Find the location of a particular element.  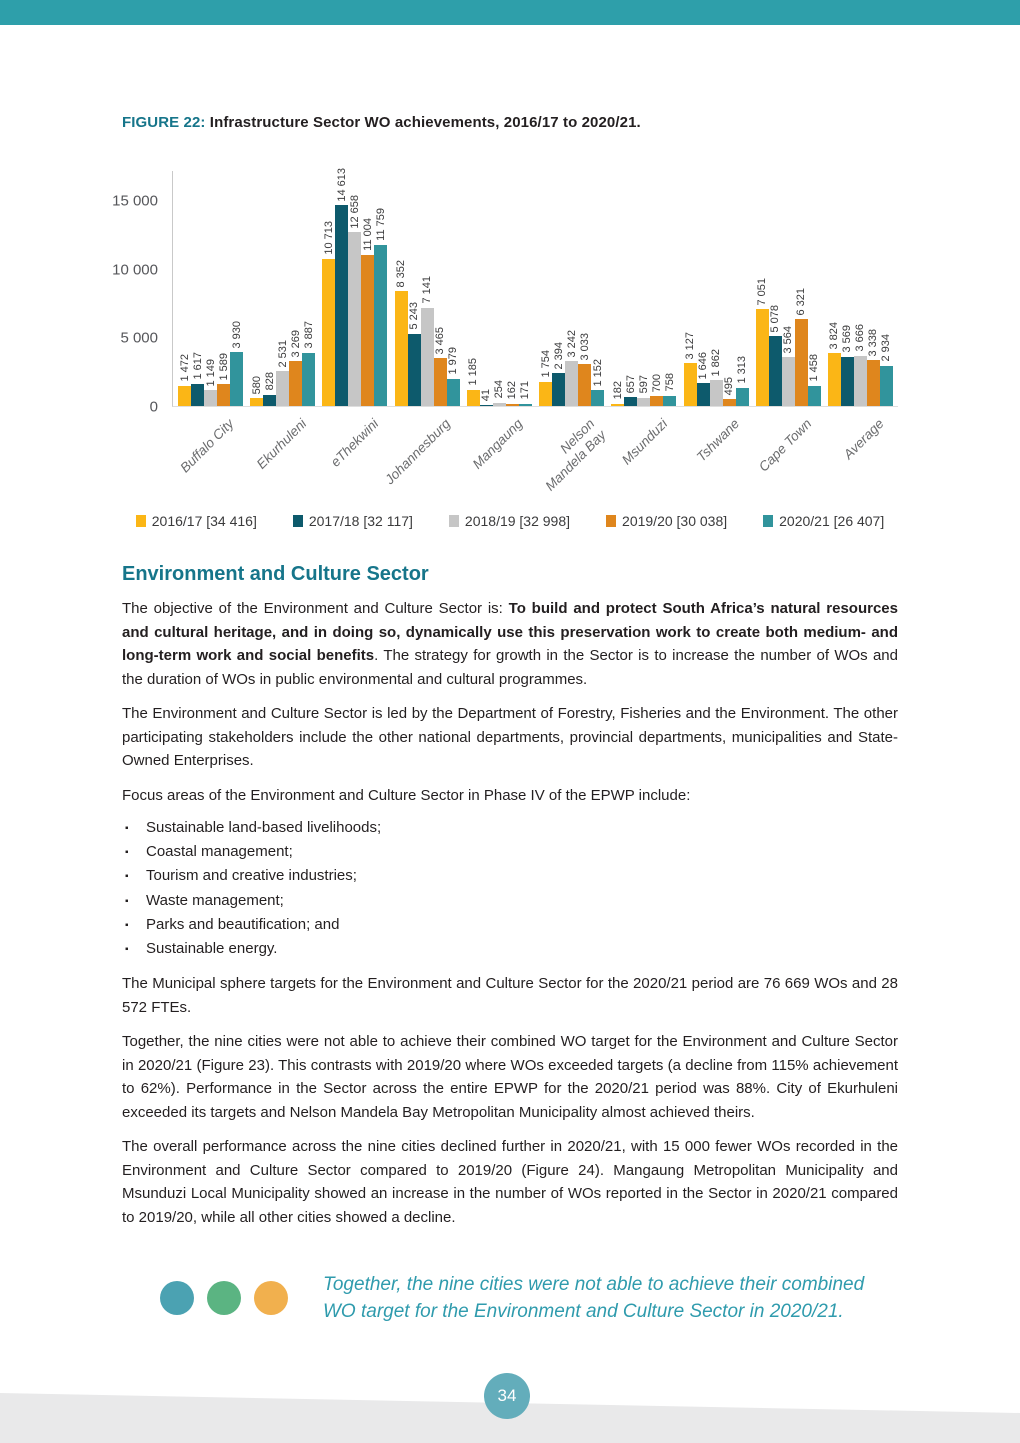

legend-label: 2018/19 [32 998] is located at coordinates (517, 521).